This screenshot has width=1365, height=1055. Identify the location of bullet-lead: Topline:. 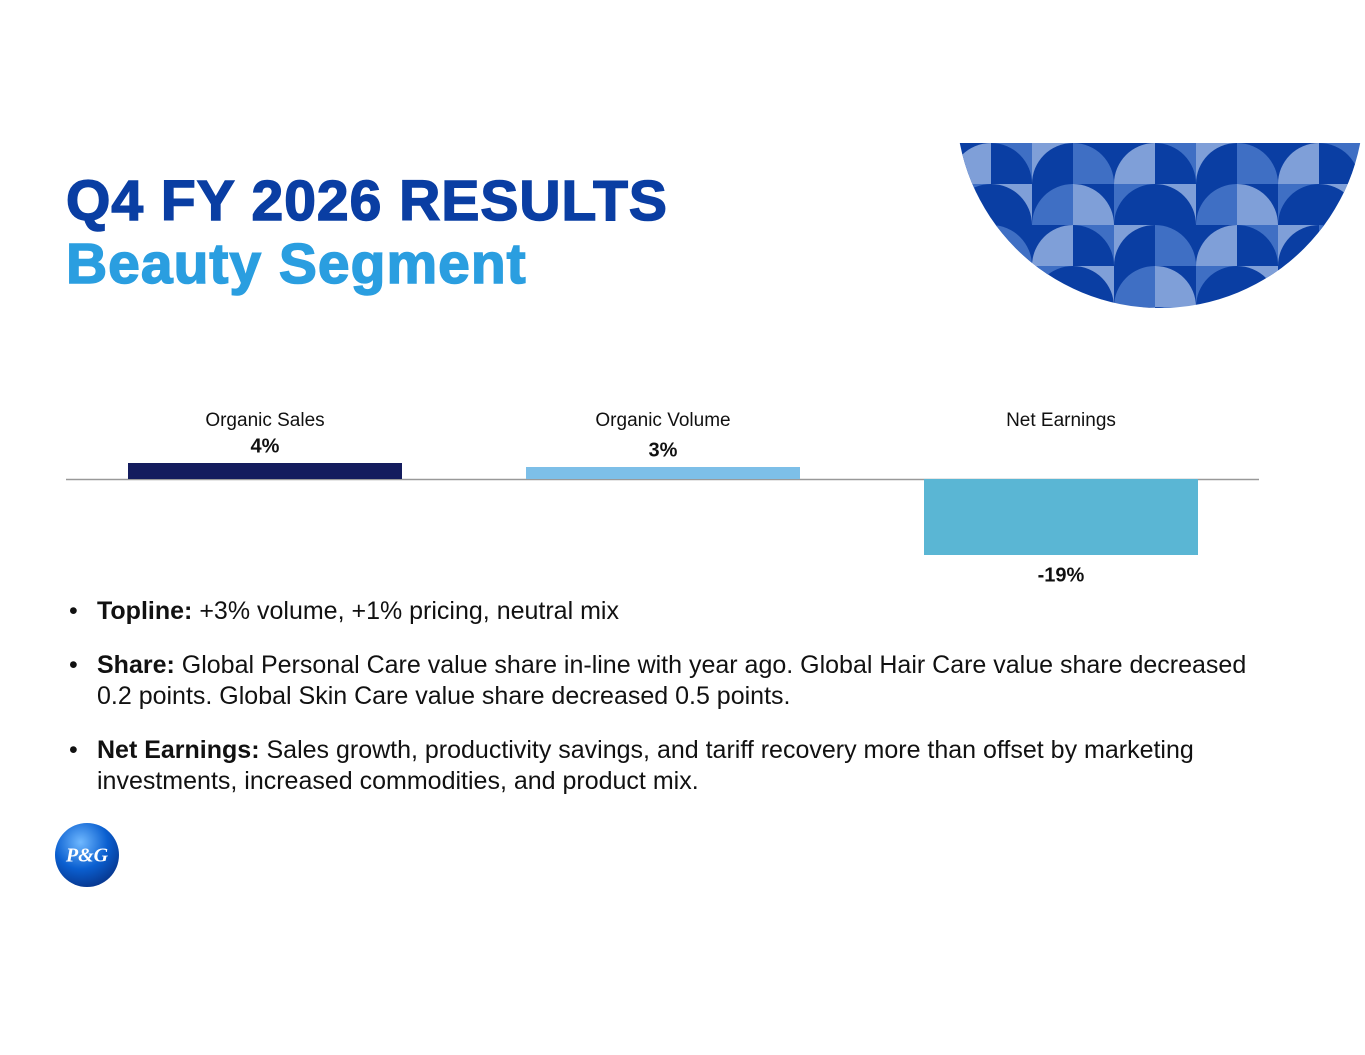
(145, 611).